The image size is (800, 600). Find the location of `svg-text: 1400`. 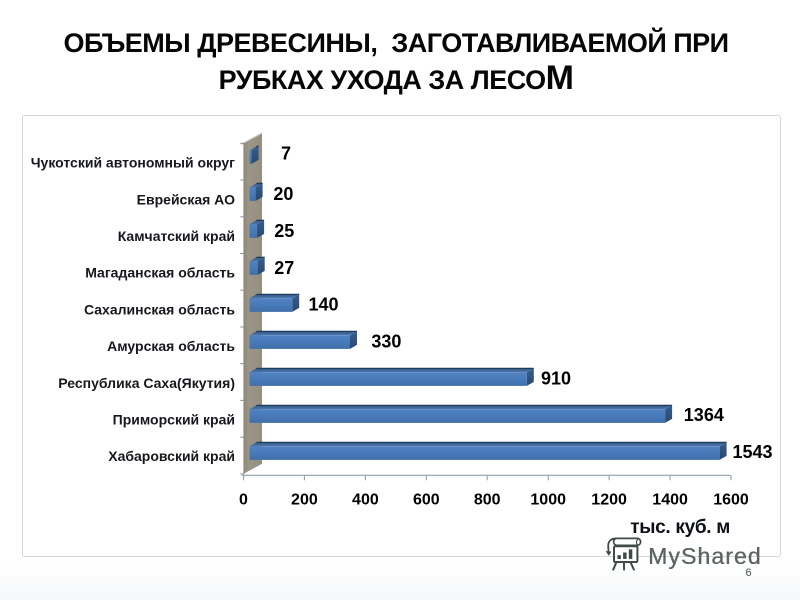

svg-text: 1400 is located at coordinates (670, 500).